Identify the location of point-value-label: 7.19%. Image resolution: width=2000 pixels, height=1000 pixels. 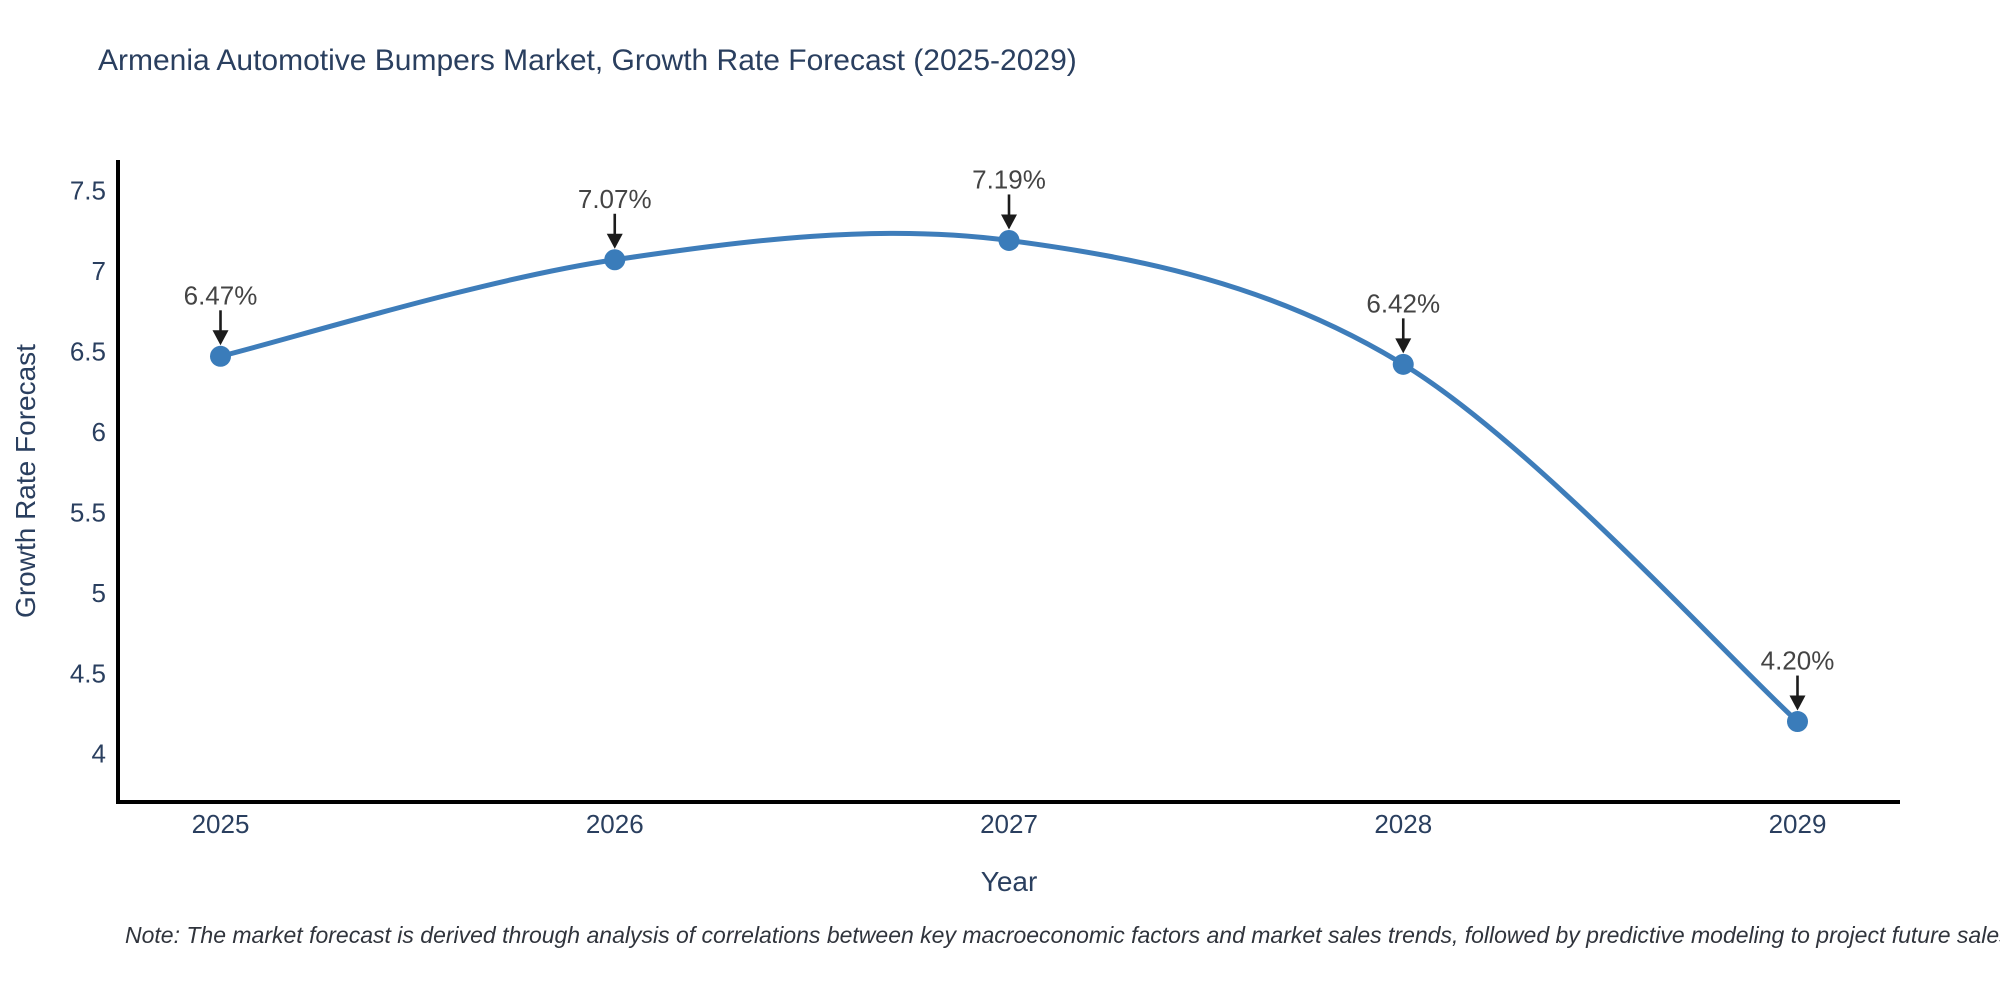
(1009, 179).